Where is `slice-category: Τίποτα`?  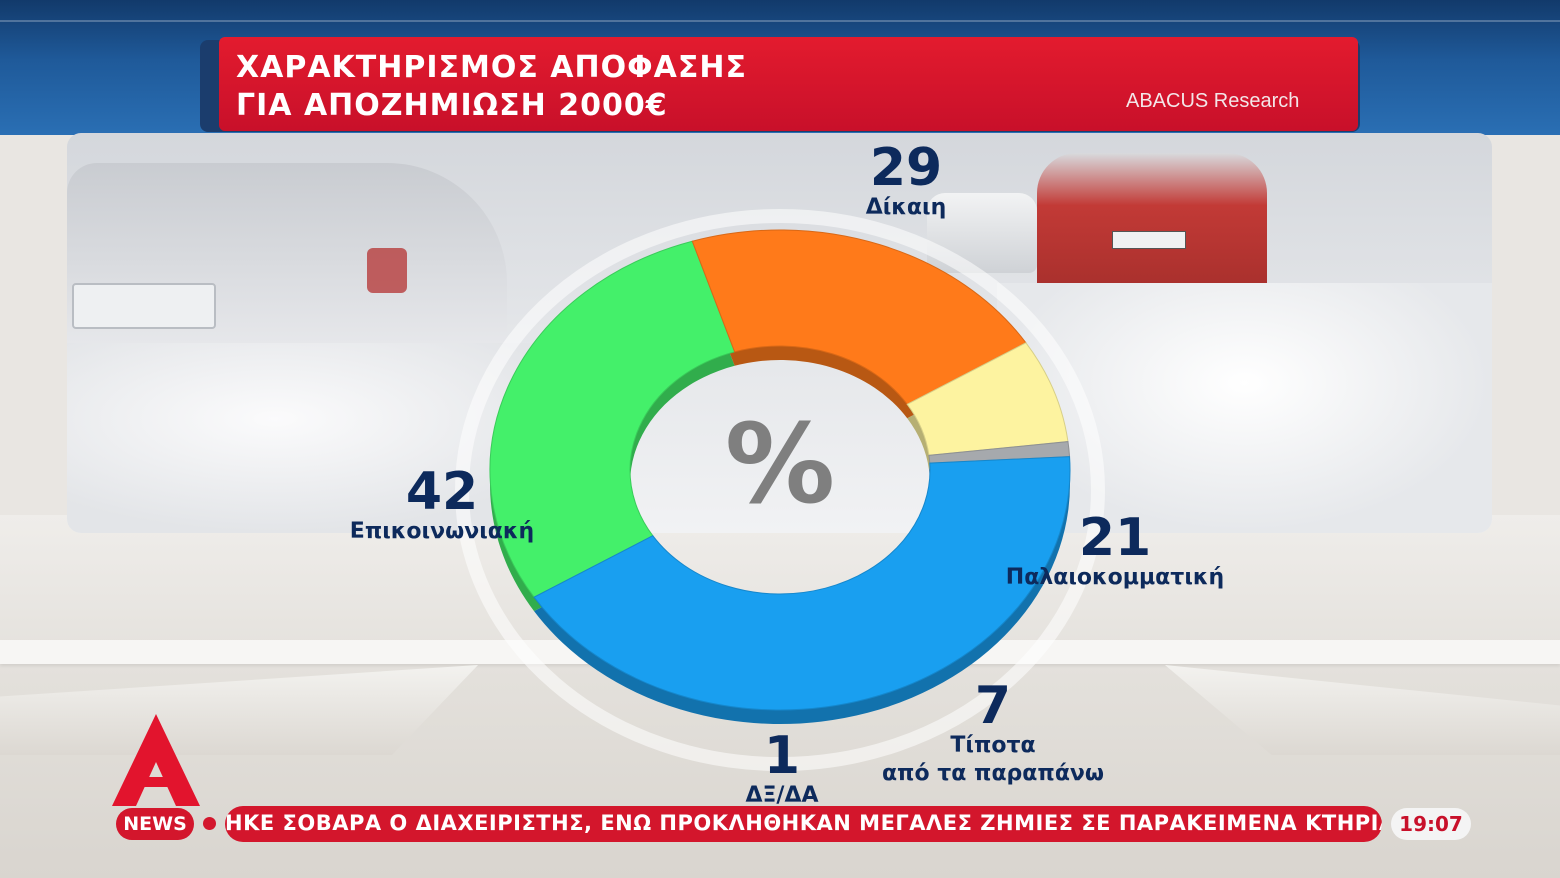
slice-category: Τίποτα is located at coordinates (993, 745).